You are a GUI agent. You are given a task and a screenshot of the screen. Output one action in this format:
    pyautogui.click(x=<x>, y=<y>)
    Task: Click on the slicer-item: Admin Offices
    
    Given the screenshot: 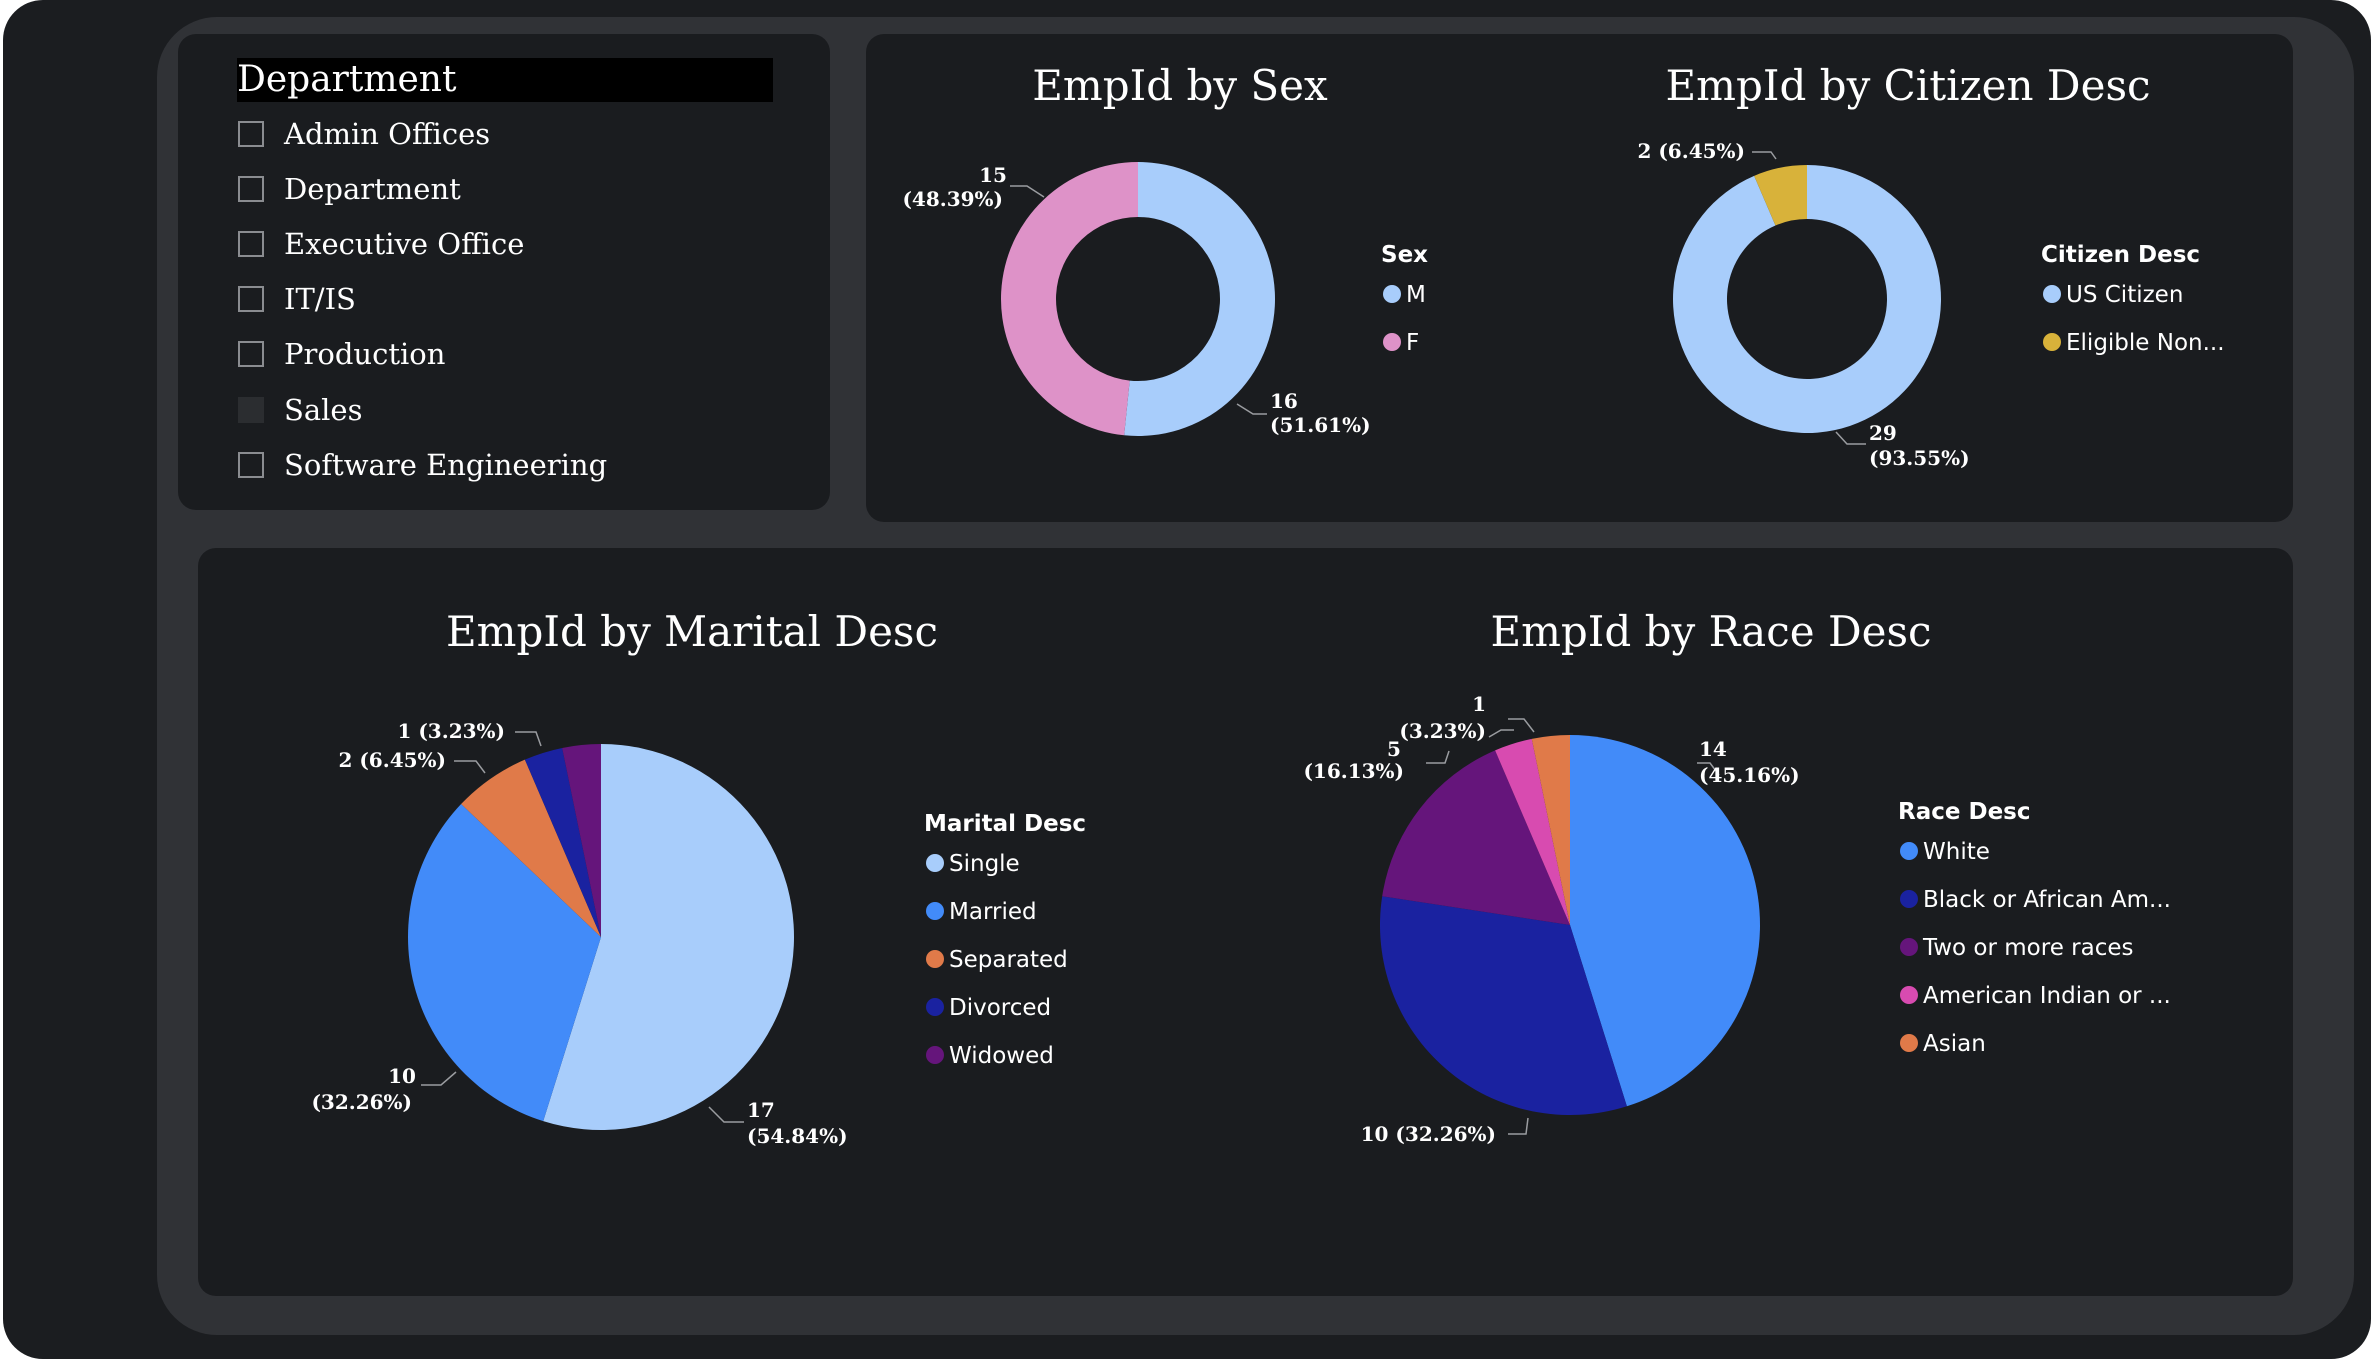 What is the action you would take?
    pyautogui.click(x=364, y=134)
    